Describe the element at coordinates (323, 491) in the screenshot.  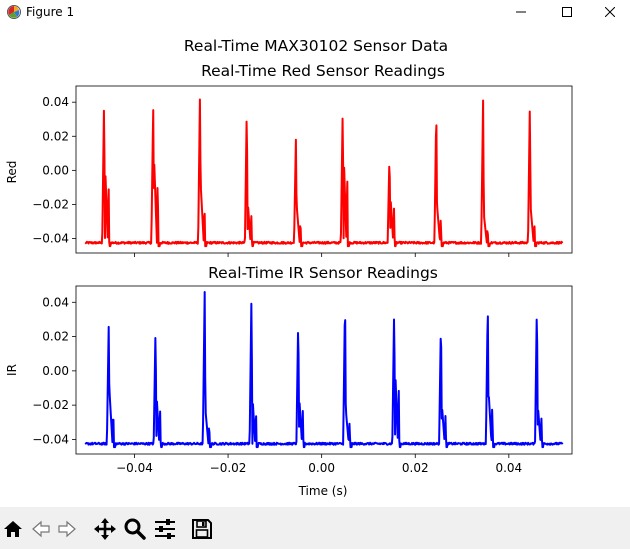
I see `ir-xlabel: Time (s)` at that location.